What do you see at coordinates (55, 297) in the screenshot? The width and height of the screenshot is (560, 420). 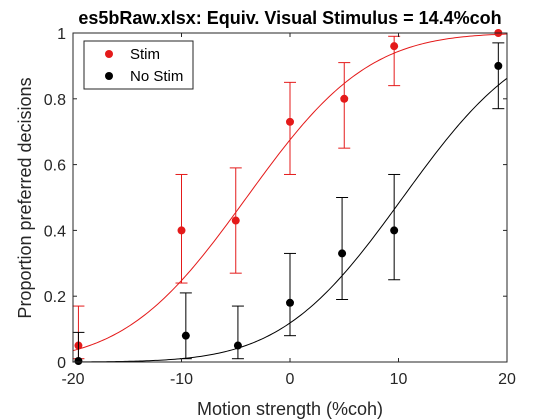 I see `y-tick-label: 0.2` at bounding box center [55, 297].